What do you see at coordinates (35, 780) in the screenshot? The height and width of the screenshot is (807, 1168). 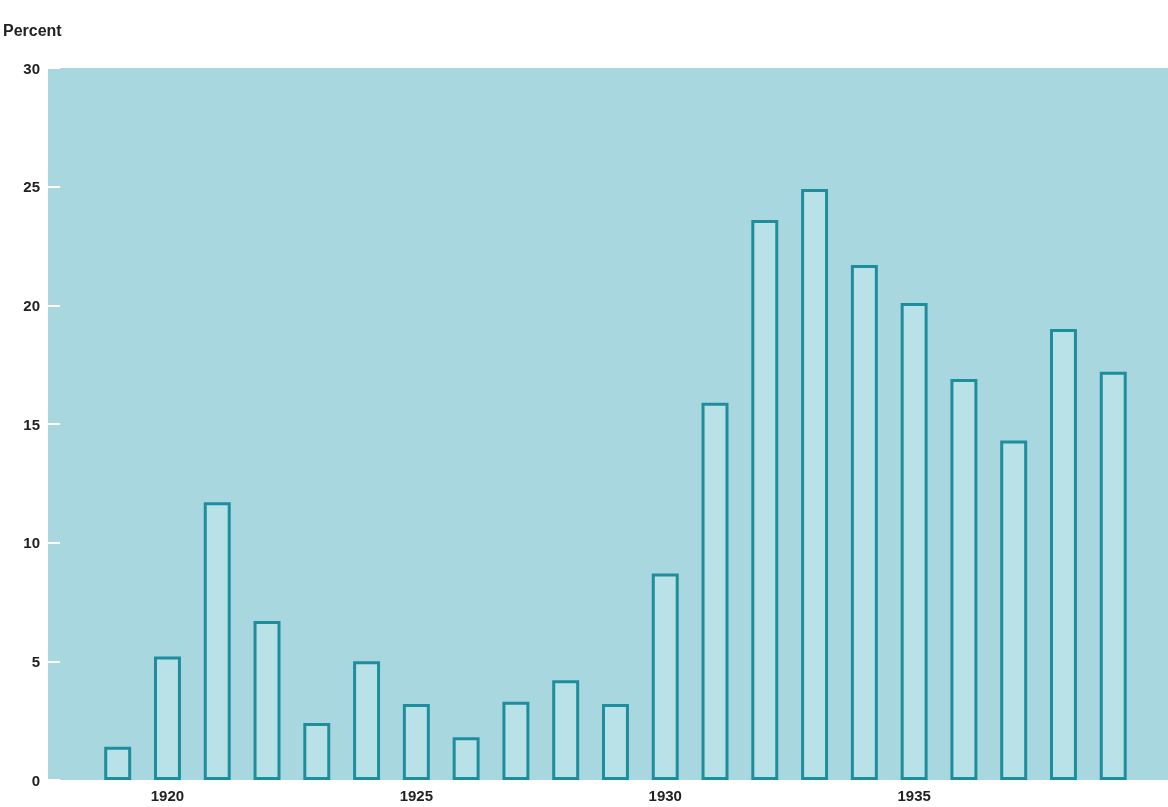 I see `y-tick-label: 0` at bounding box center [35, 780].